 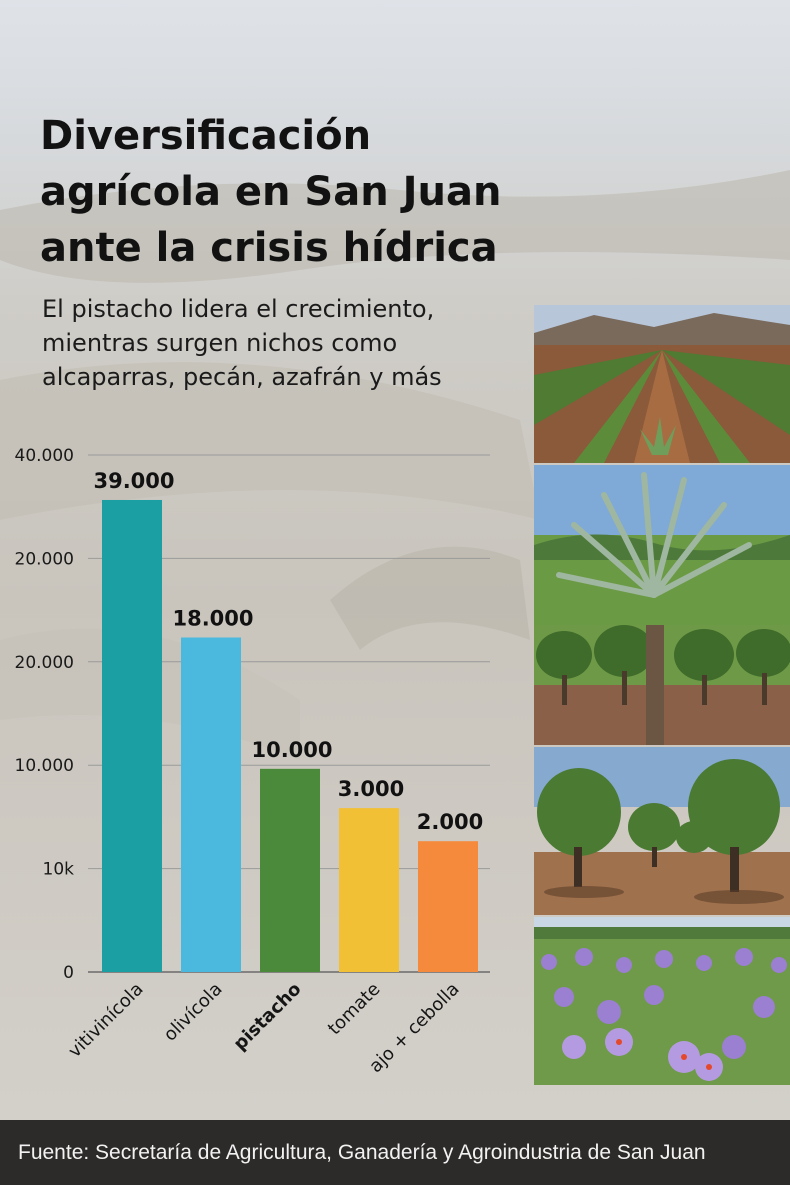 What do you see at coordinates (211, 804) in the screenshot?
I see `bar-oliv-cola` at bounding box center [211, 804].